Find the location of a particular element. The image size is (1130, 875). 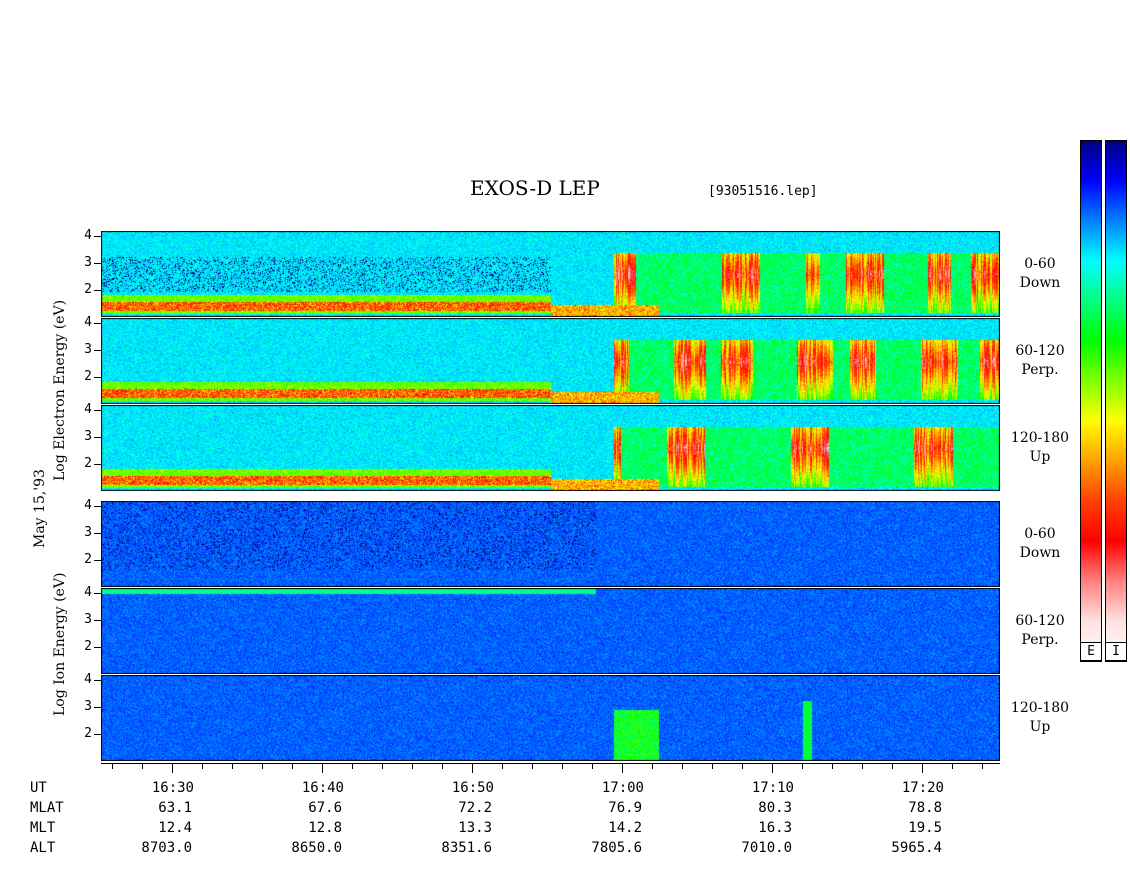

row-label-alt: ALT is located at coordinates (43, 848).